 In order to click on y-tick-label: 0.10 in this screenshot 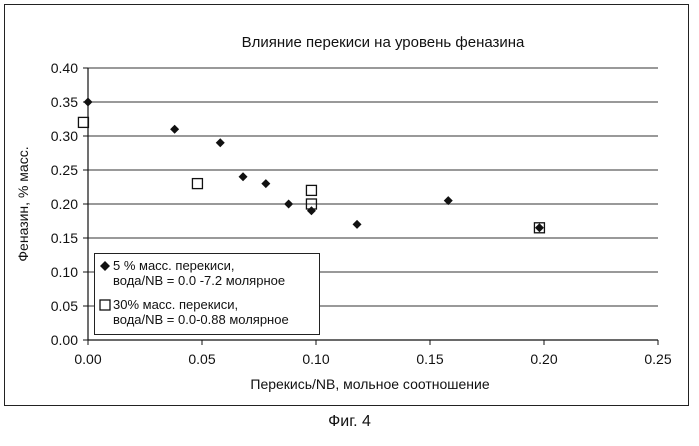, I will do `click(64, 272)`.